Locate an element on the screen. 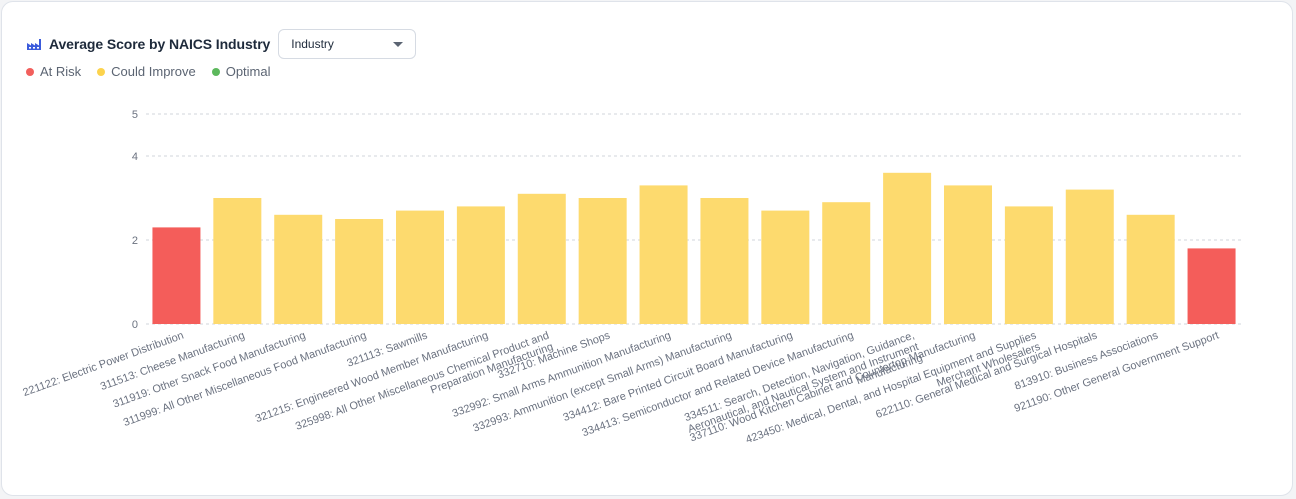 The width and height of the screenshot is (1296, 499). industry-dropdown: Industry is located at coordinates (347, 44).